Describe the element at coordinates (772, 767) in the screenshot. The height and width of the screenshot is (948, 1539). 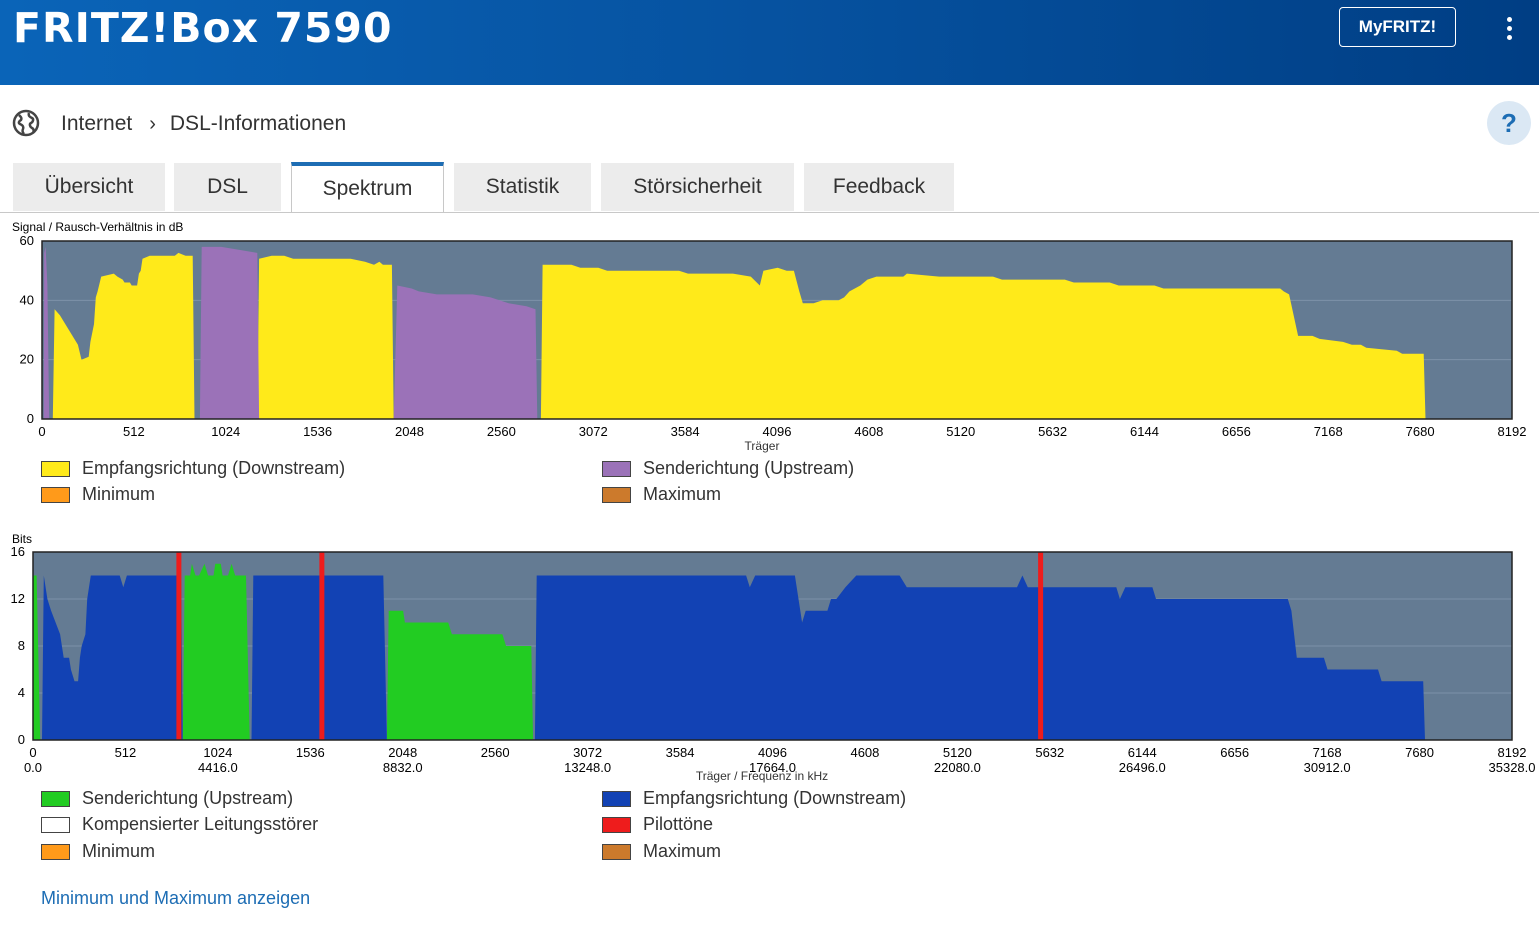
I see `x-tick-label-khz: 17664.0` at that location.